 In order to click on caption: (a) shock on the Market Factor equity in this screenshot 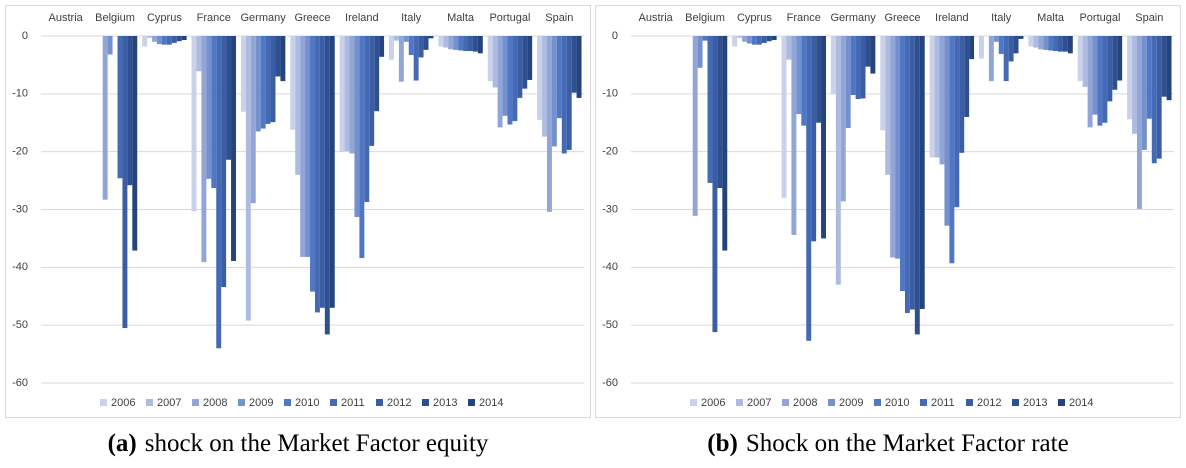, I will do `click(298, 444)`.